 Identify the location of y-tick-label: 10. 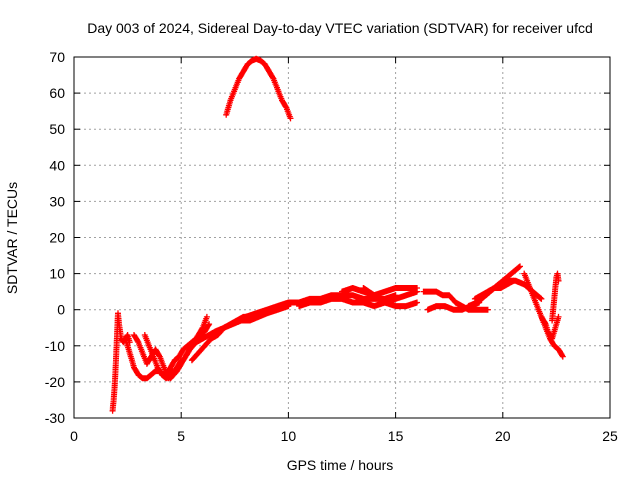
(57, 274).